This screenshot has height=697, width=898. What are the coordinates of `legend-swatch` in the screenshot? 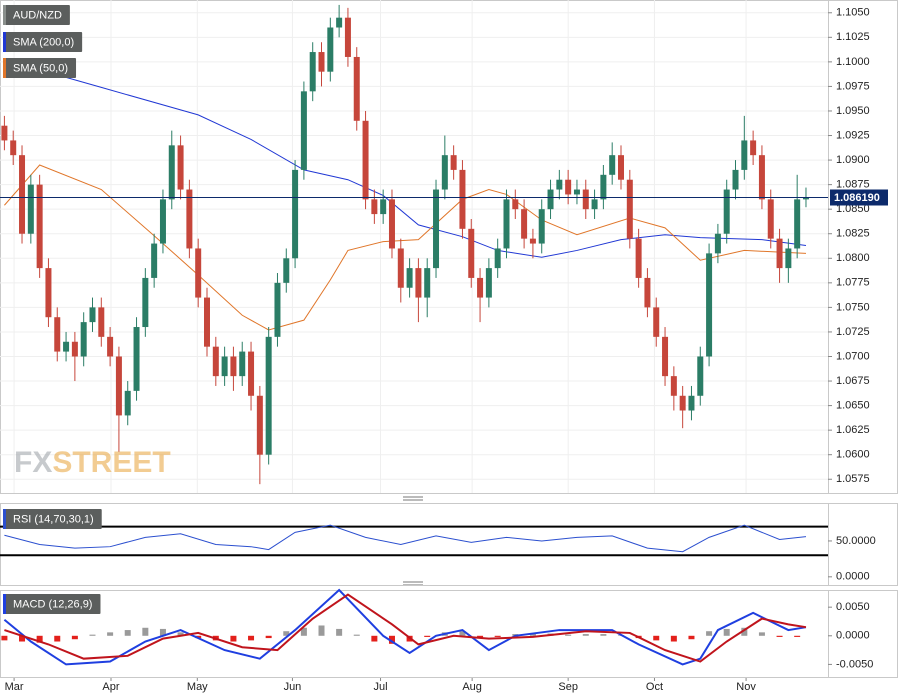 It's located at (4, 42).